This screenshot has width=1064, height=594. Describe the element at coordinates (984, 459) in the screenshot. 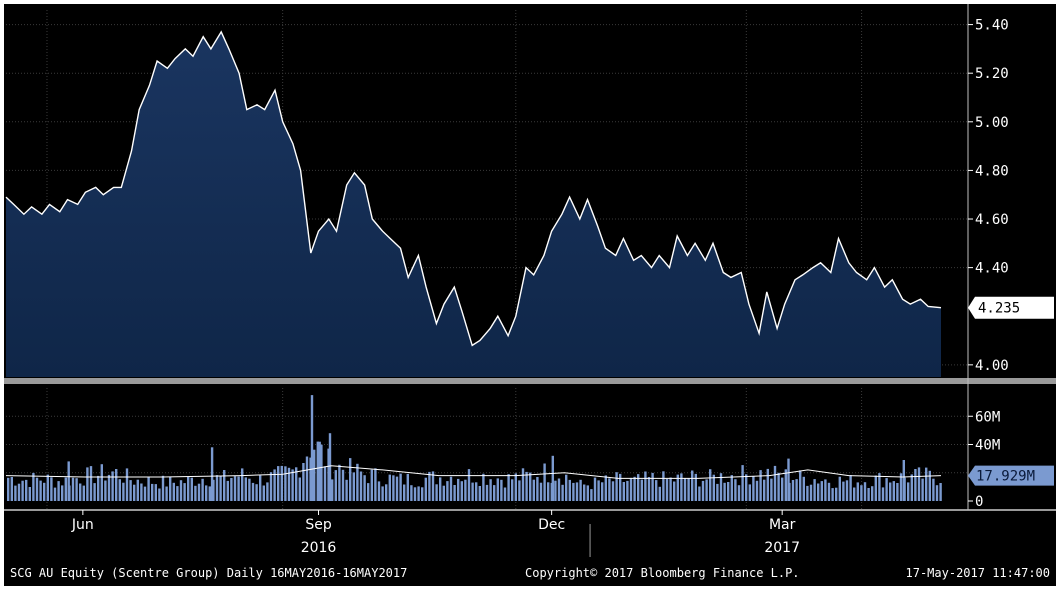

I see `volume-y-ticks: 60M 40M 0` at that location.